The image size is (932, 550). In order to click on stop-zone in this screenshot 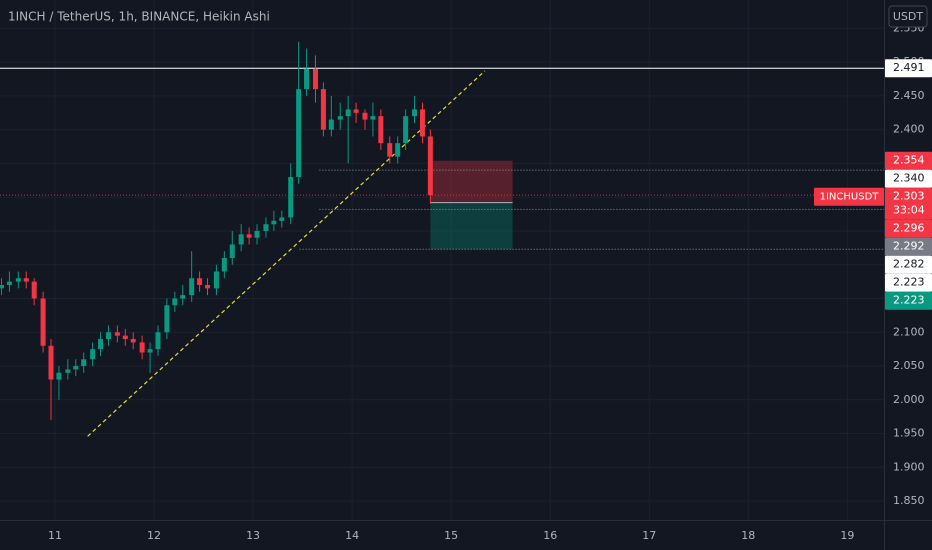, I will do `click(471, 181)`.